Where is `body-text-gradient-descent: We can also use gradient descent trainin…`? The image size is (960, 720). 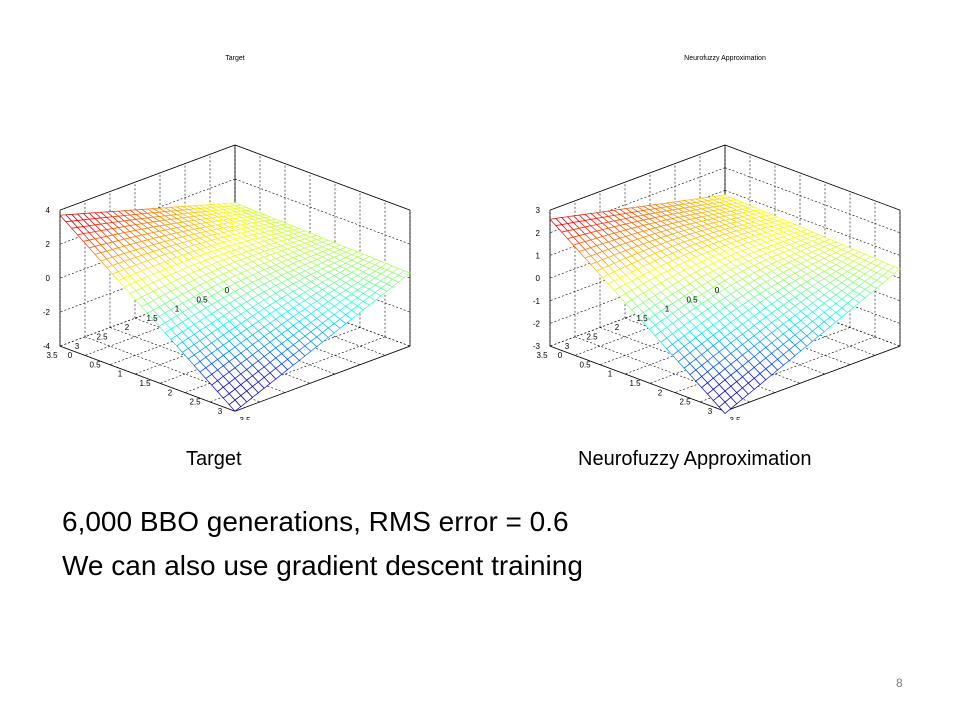 body-text-gradient-descent: We can also use gradient descent trainin… is located at coordinates (322, 565).